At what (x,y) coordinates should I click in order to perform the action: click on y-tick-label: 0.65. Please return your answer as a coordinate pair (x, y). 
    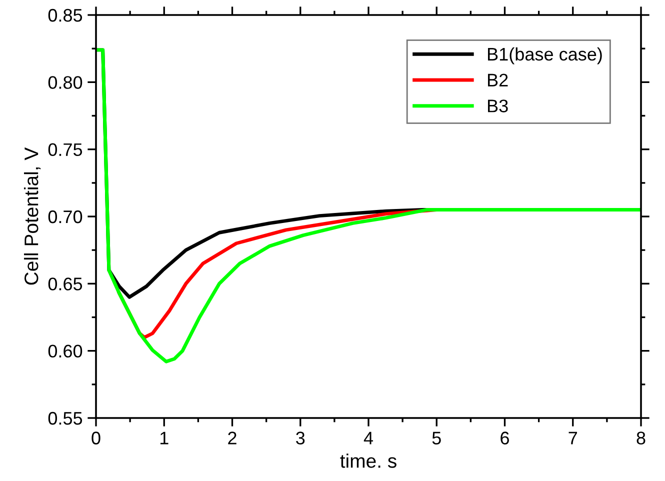
    Looking at the image, I should click on (65, 284).